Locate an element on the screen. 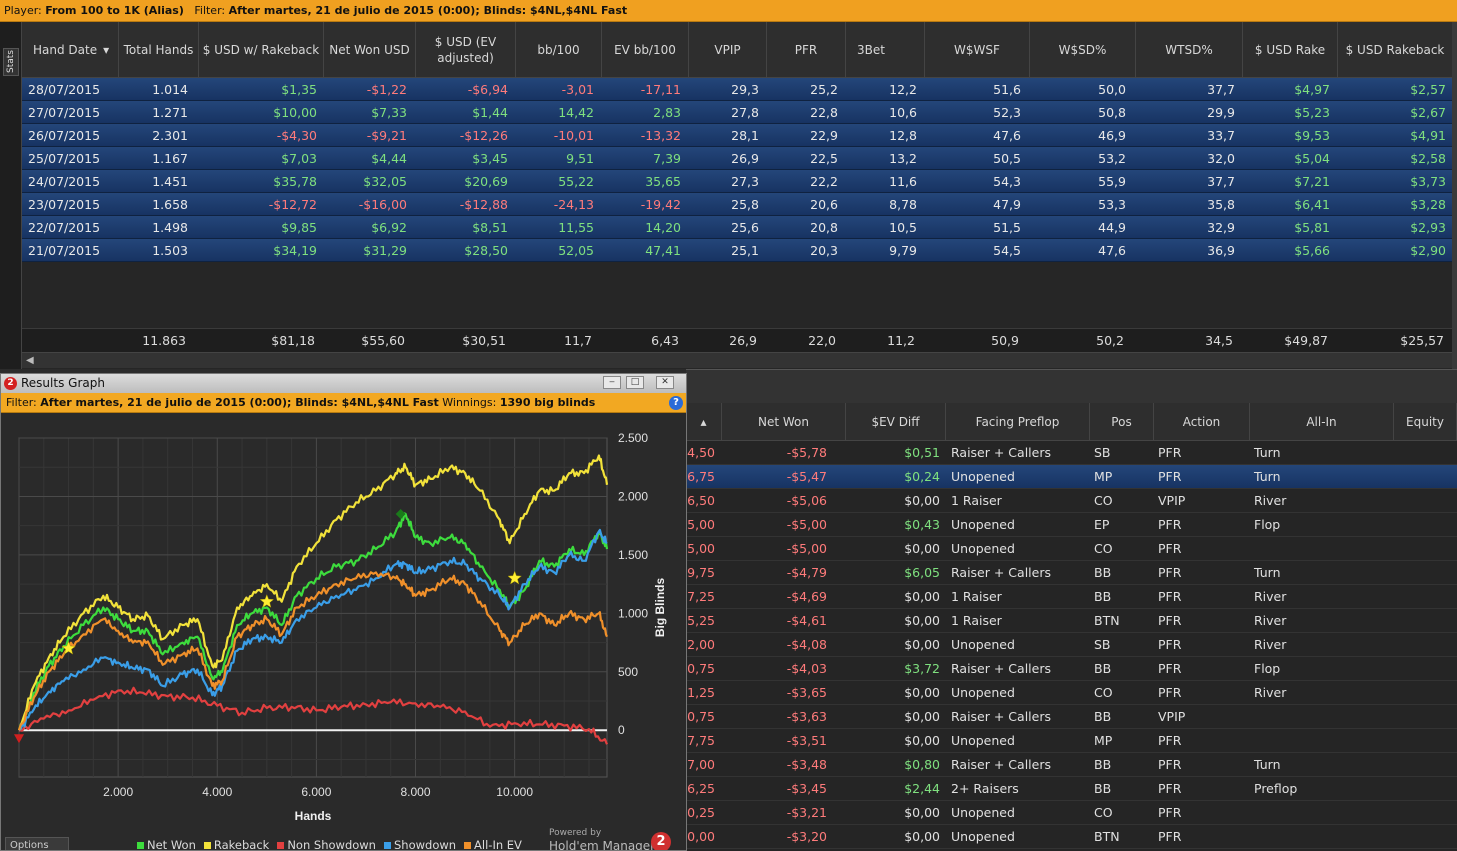 This screenshot has height=851, width=1457. table-row: 7,75 -$3,51 $0,00 Unopened MP PFR is located at coordinates (1071, 741).